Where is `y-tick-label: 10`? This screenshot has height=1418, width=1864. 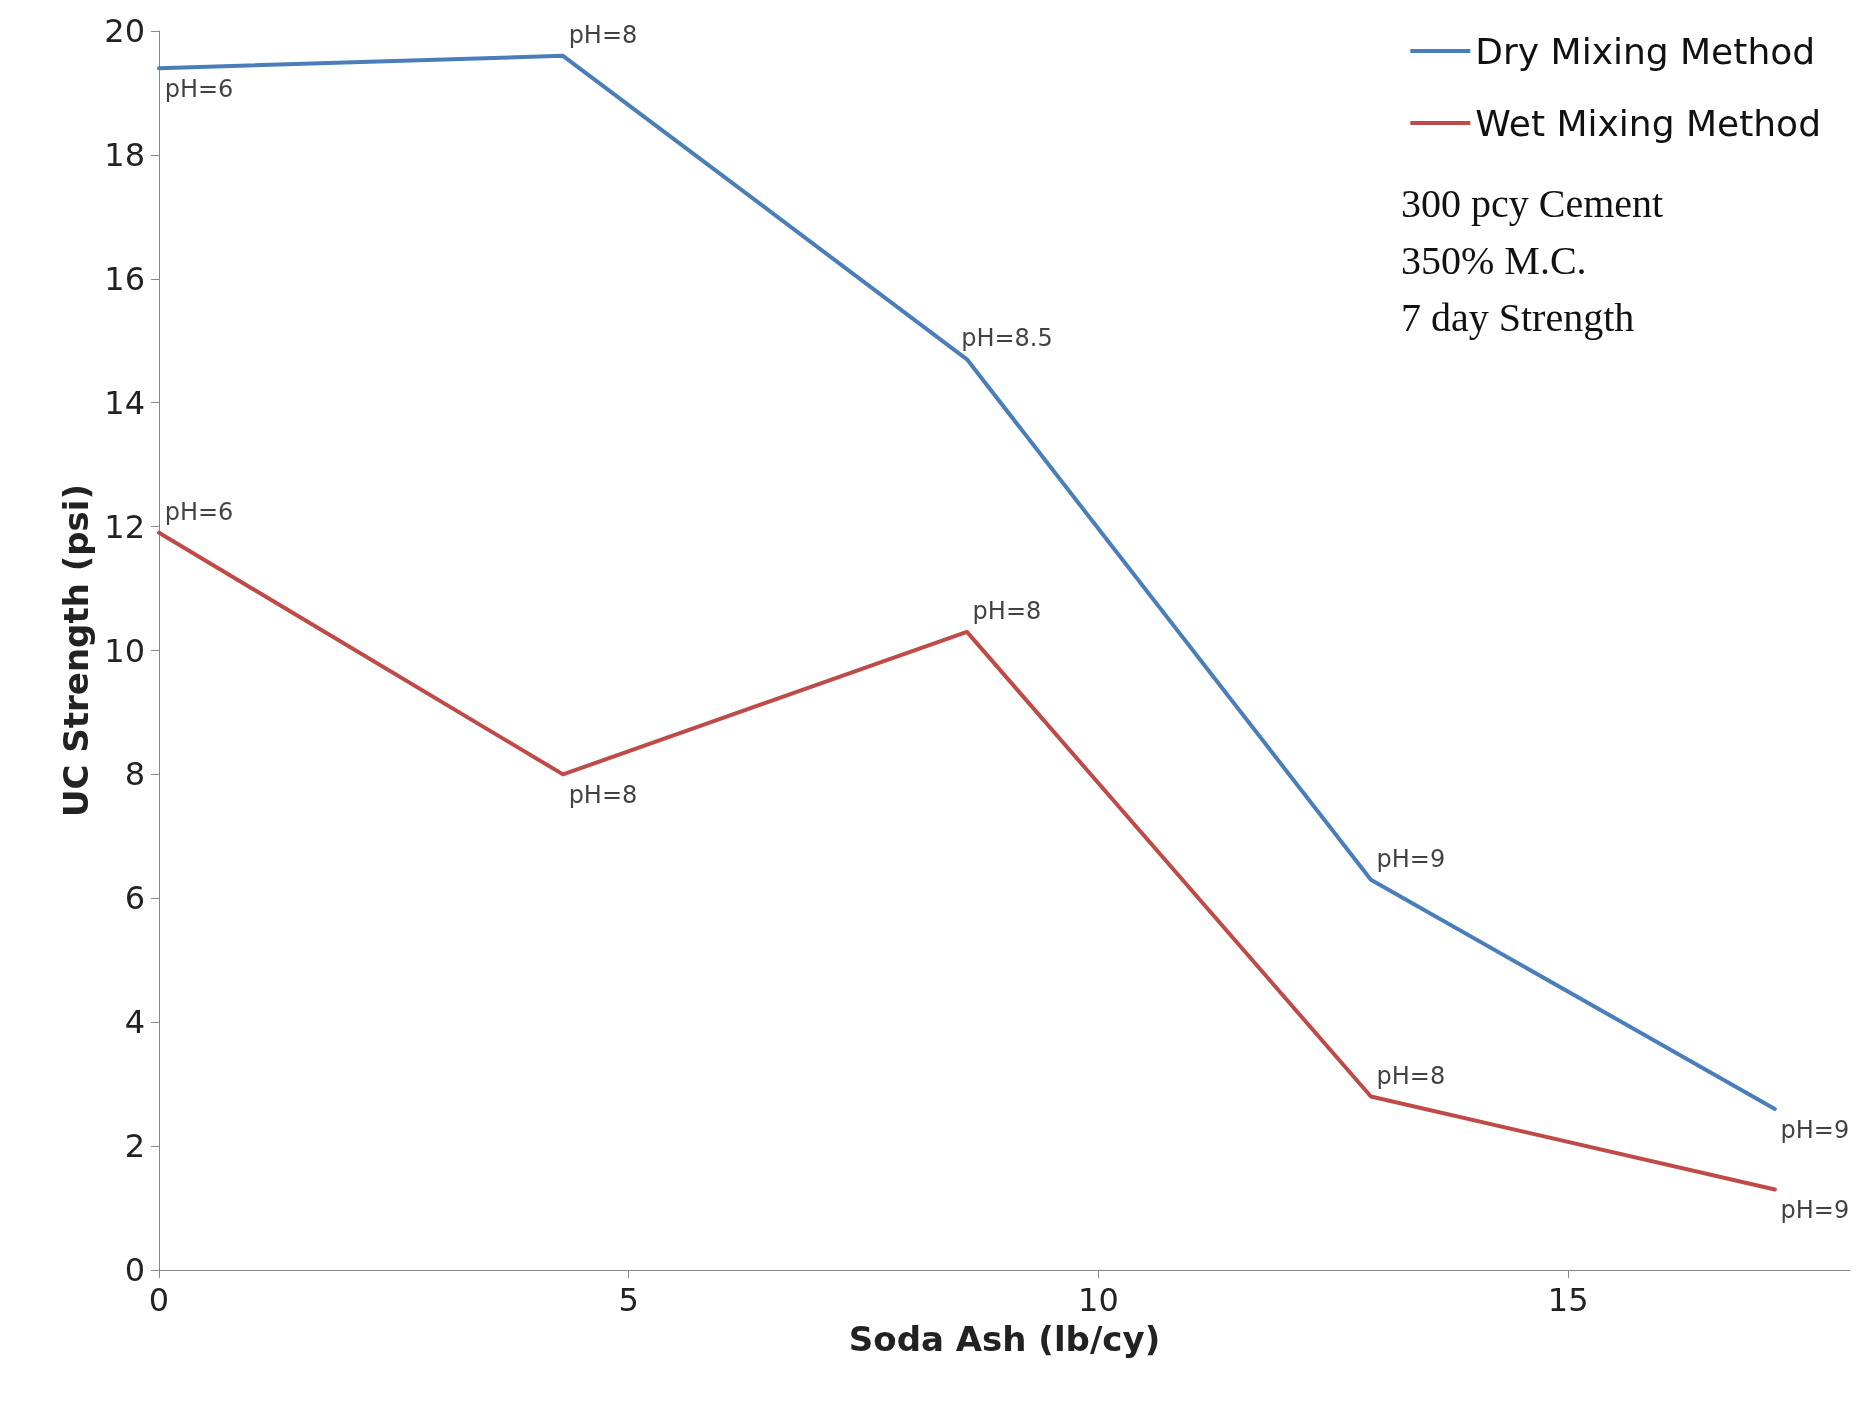 y-tick-label: 10 is located at coordinates (124, 650).